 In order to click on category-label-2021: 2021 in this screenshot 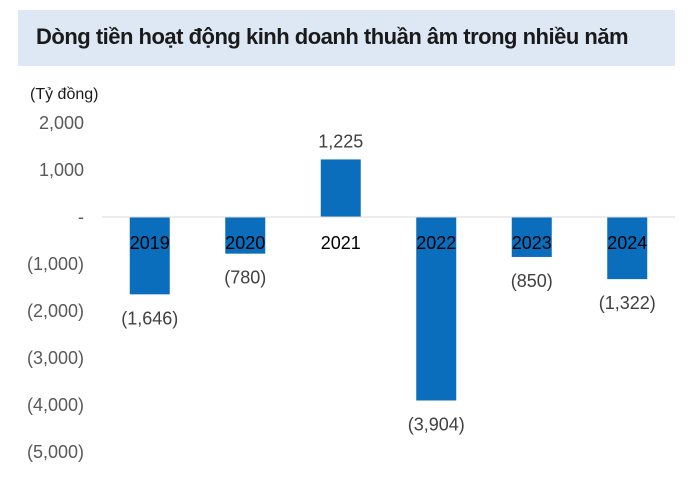, I will do `click(341, 243)`.